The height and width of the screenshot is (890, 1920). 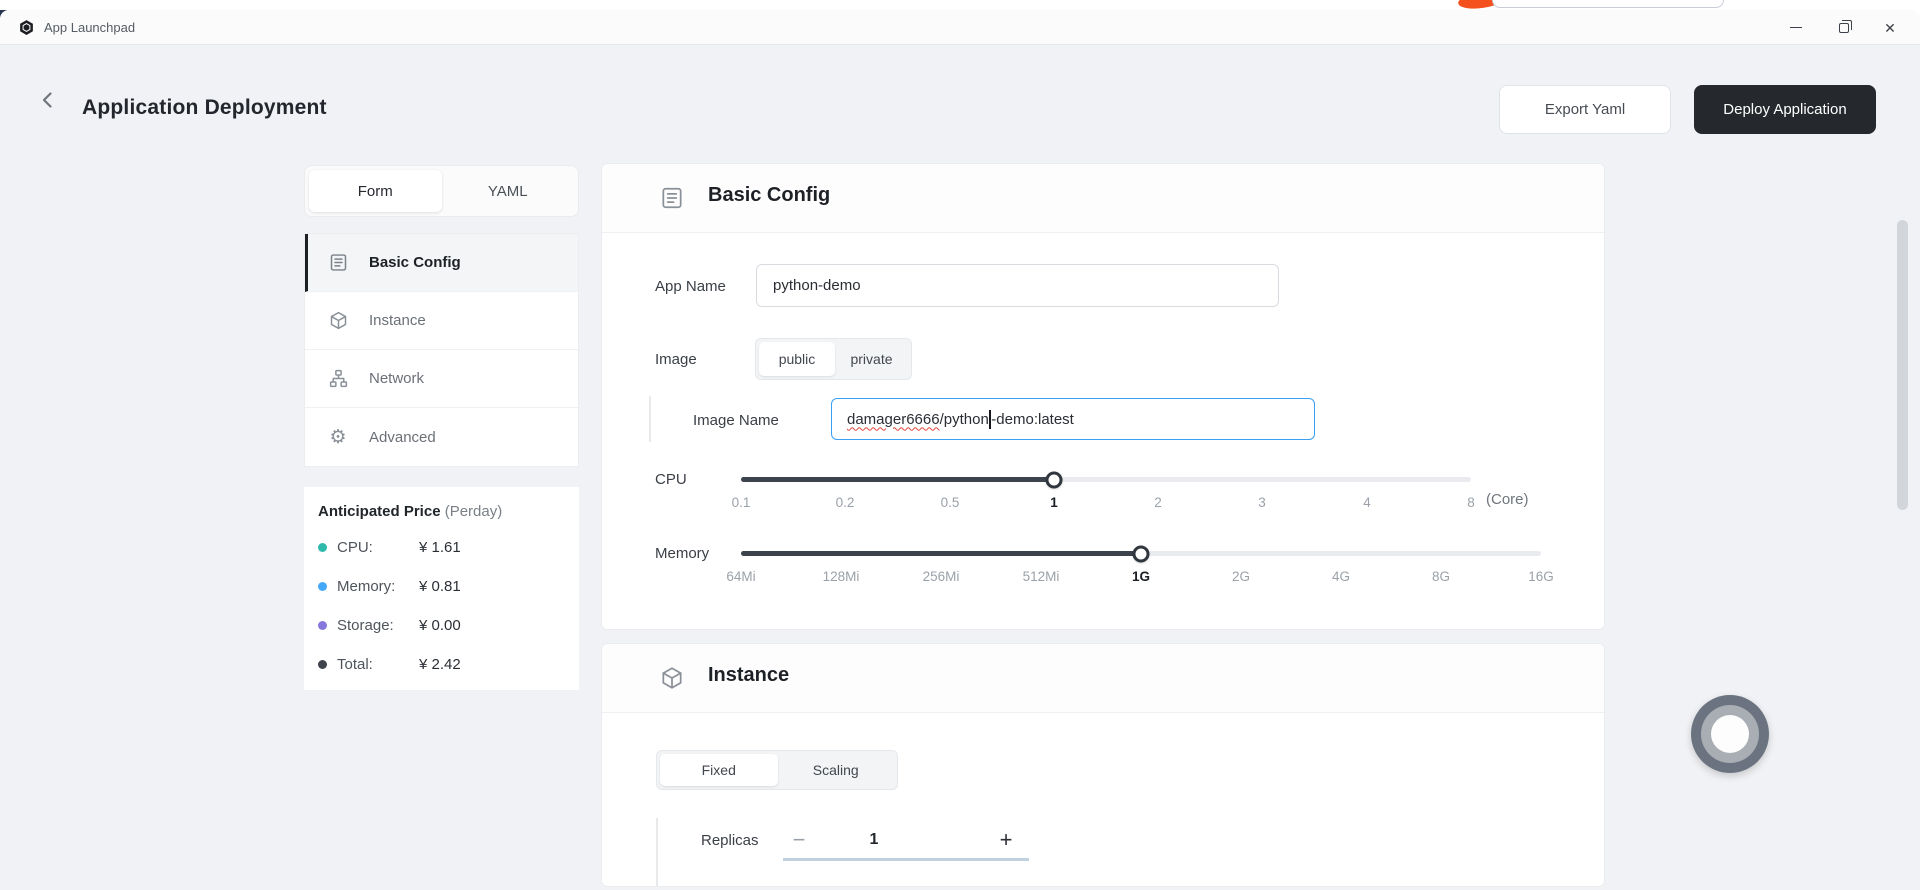 I want to click on replicas-stepper-underline, so click(x=906, y=859).